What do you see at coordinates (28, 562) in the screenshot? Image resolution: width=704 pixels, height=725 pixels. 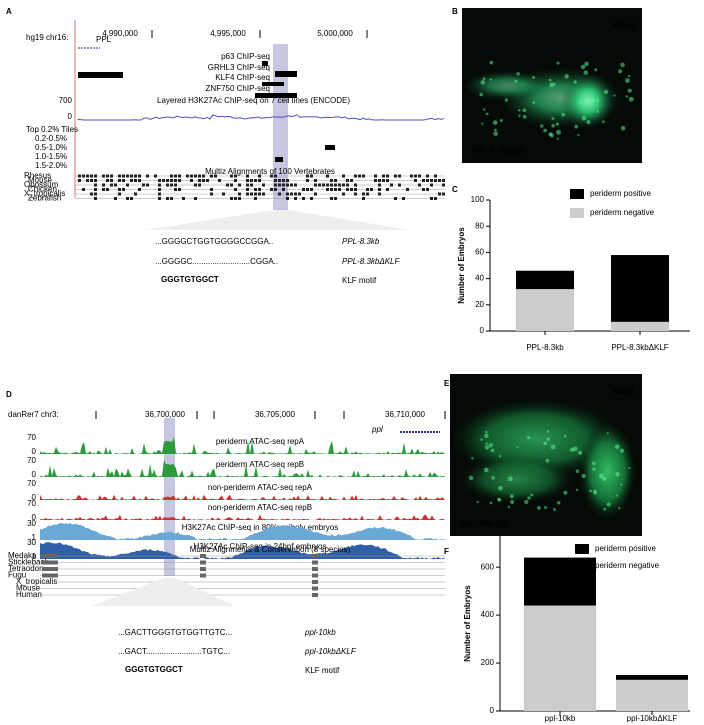 I see `species-label: Stickleback` at bounding box center [28, 562].